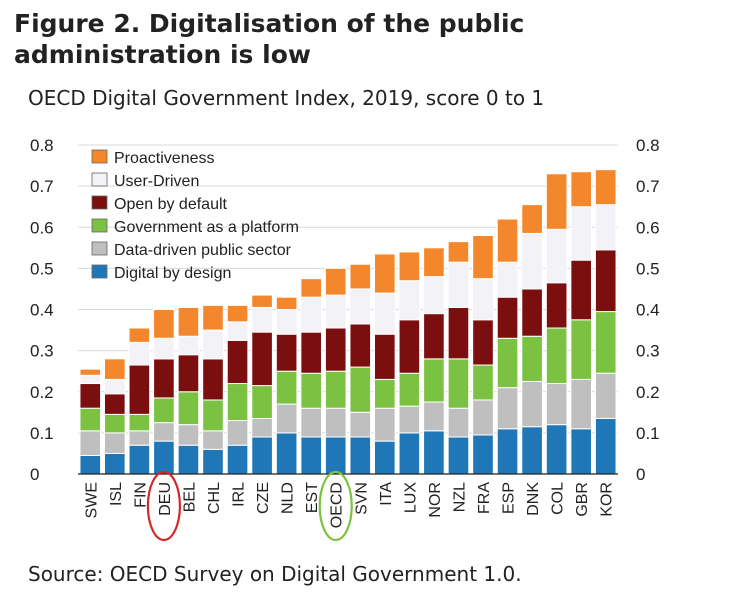  I want to click on x-tick-label: FIN, so click(140, 495).